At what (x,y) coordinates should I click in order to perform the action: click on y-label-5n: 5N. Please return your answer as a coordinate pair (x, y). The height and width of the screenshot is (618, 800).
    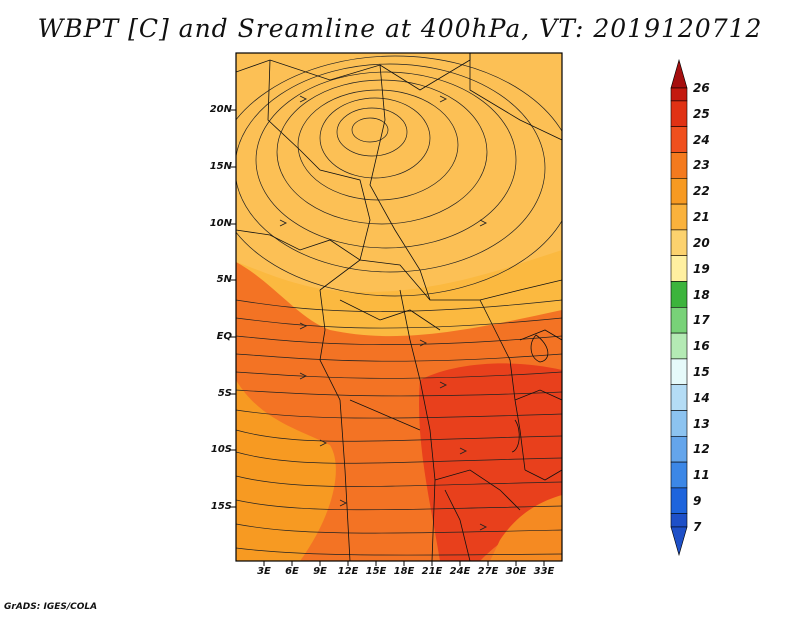
    Looking at the image, I should click on (224, 279).